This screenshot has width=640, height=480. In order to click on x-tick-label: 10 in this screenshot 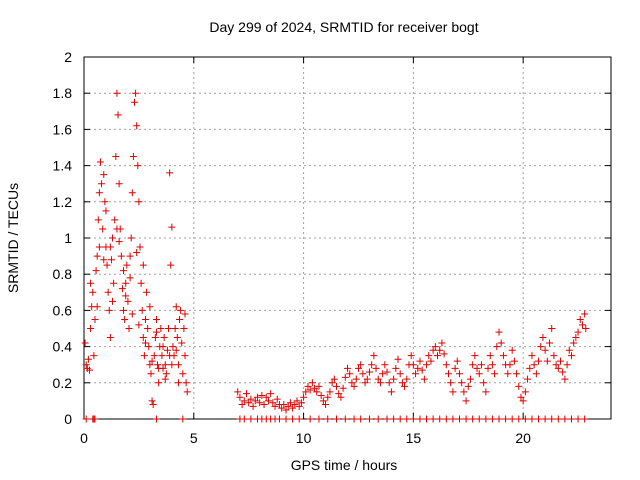, I will do `click(304, 438)`.